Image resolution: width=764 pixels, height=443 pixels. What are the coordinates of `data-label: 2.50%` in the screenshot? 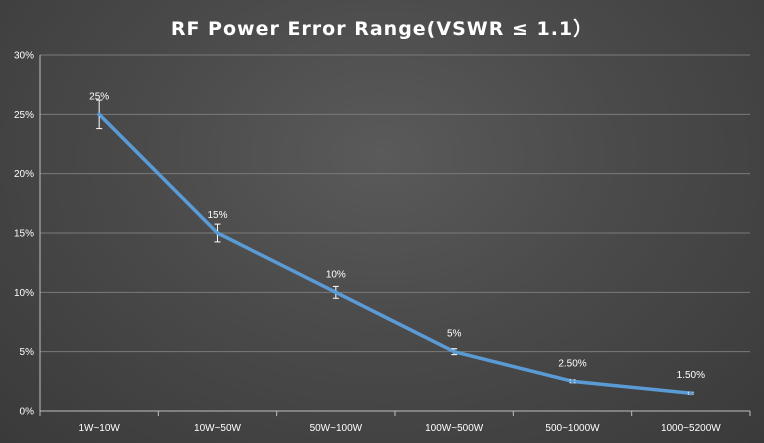 It's located at (572, 363).